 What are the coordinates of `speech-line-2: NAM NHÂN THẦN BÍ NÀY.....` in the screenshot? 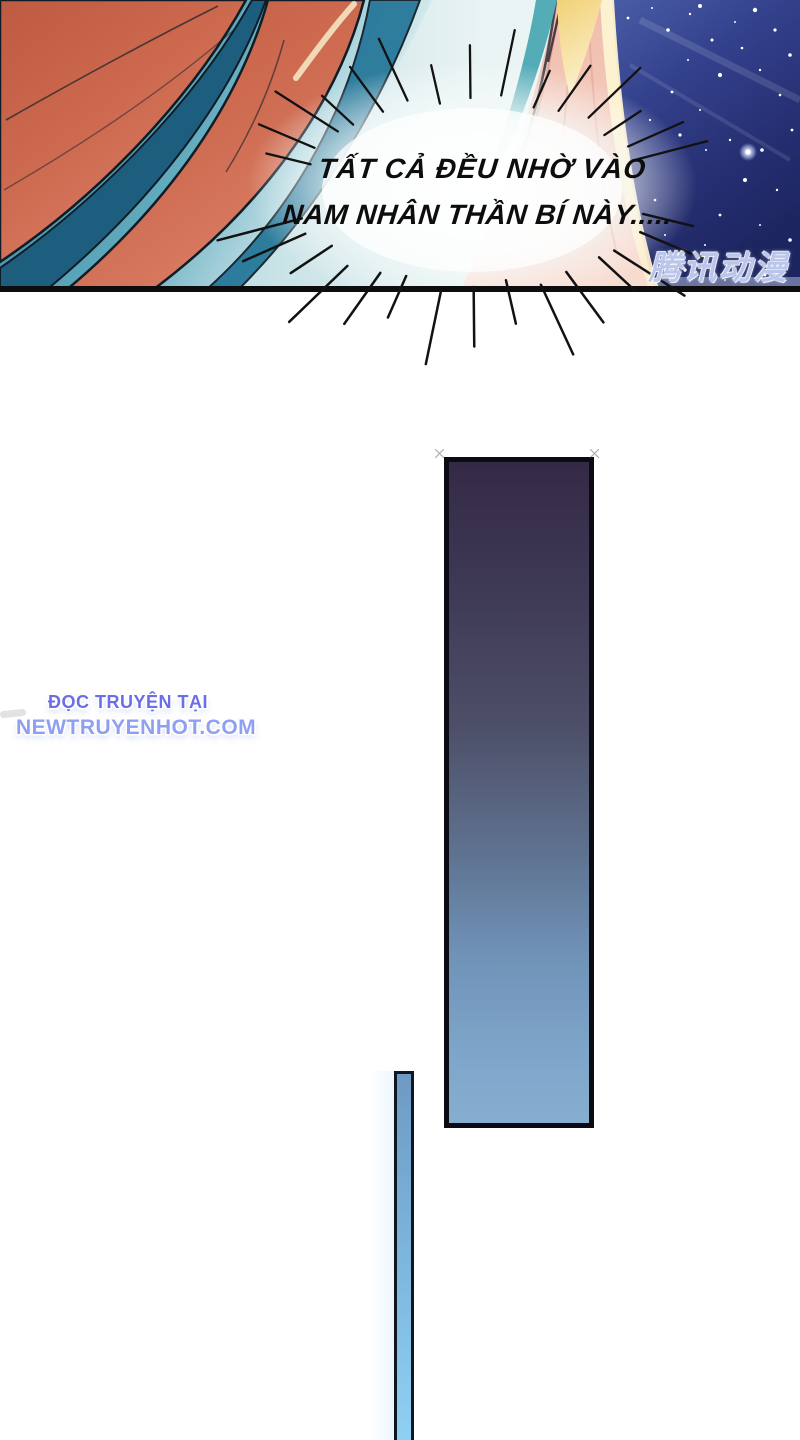 It's located at (477, 214).